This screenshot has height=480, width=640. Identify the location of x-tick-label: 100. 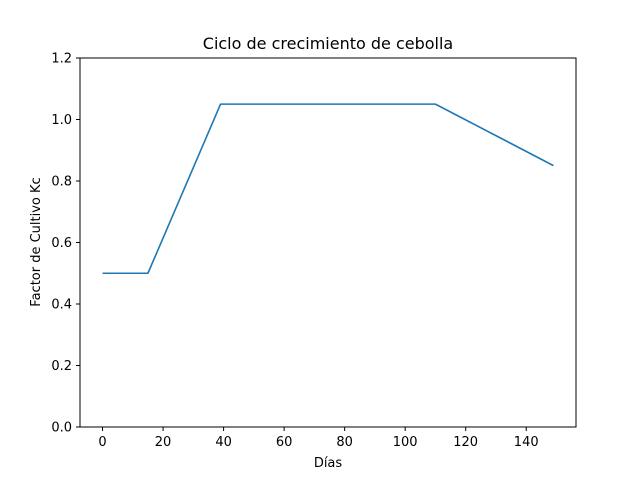
(405, 442).